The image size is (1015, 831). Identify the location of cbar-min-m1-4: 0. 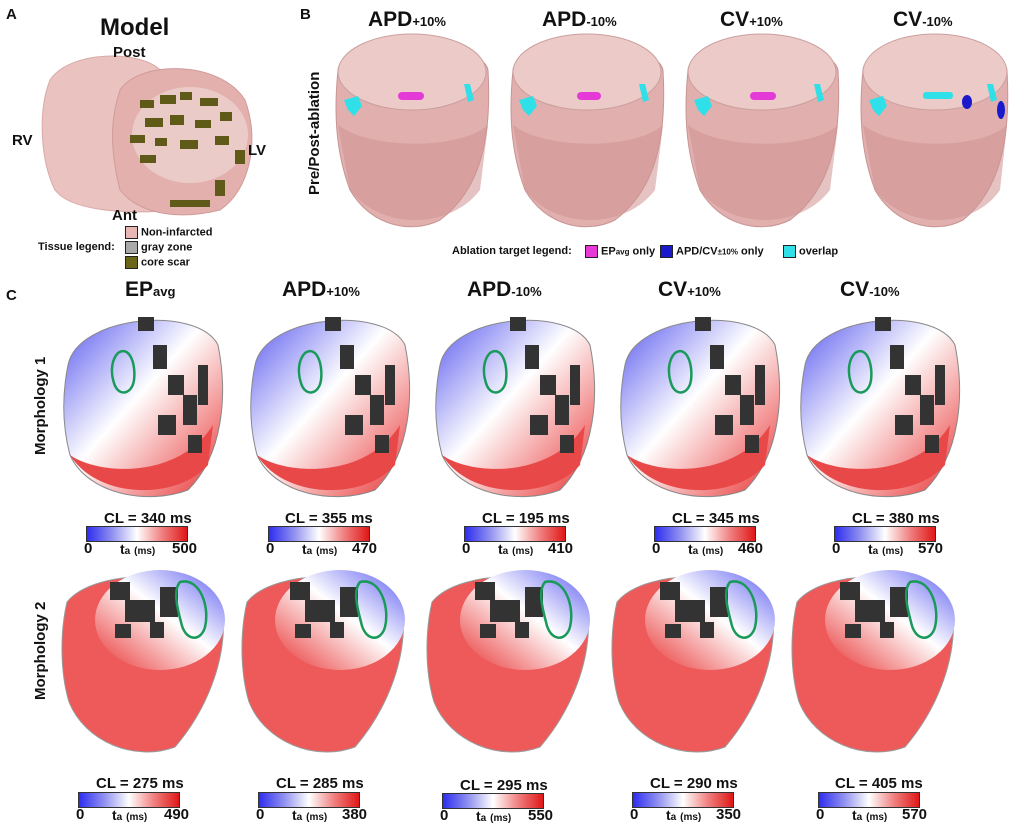
(656, 548).